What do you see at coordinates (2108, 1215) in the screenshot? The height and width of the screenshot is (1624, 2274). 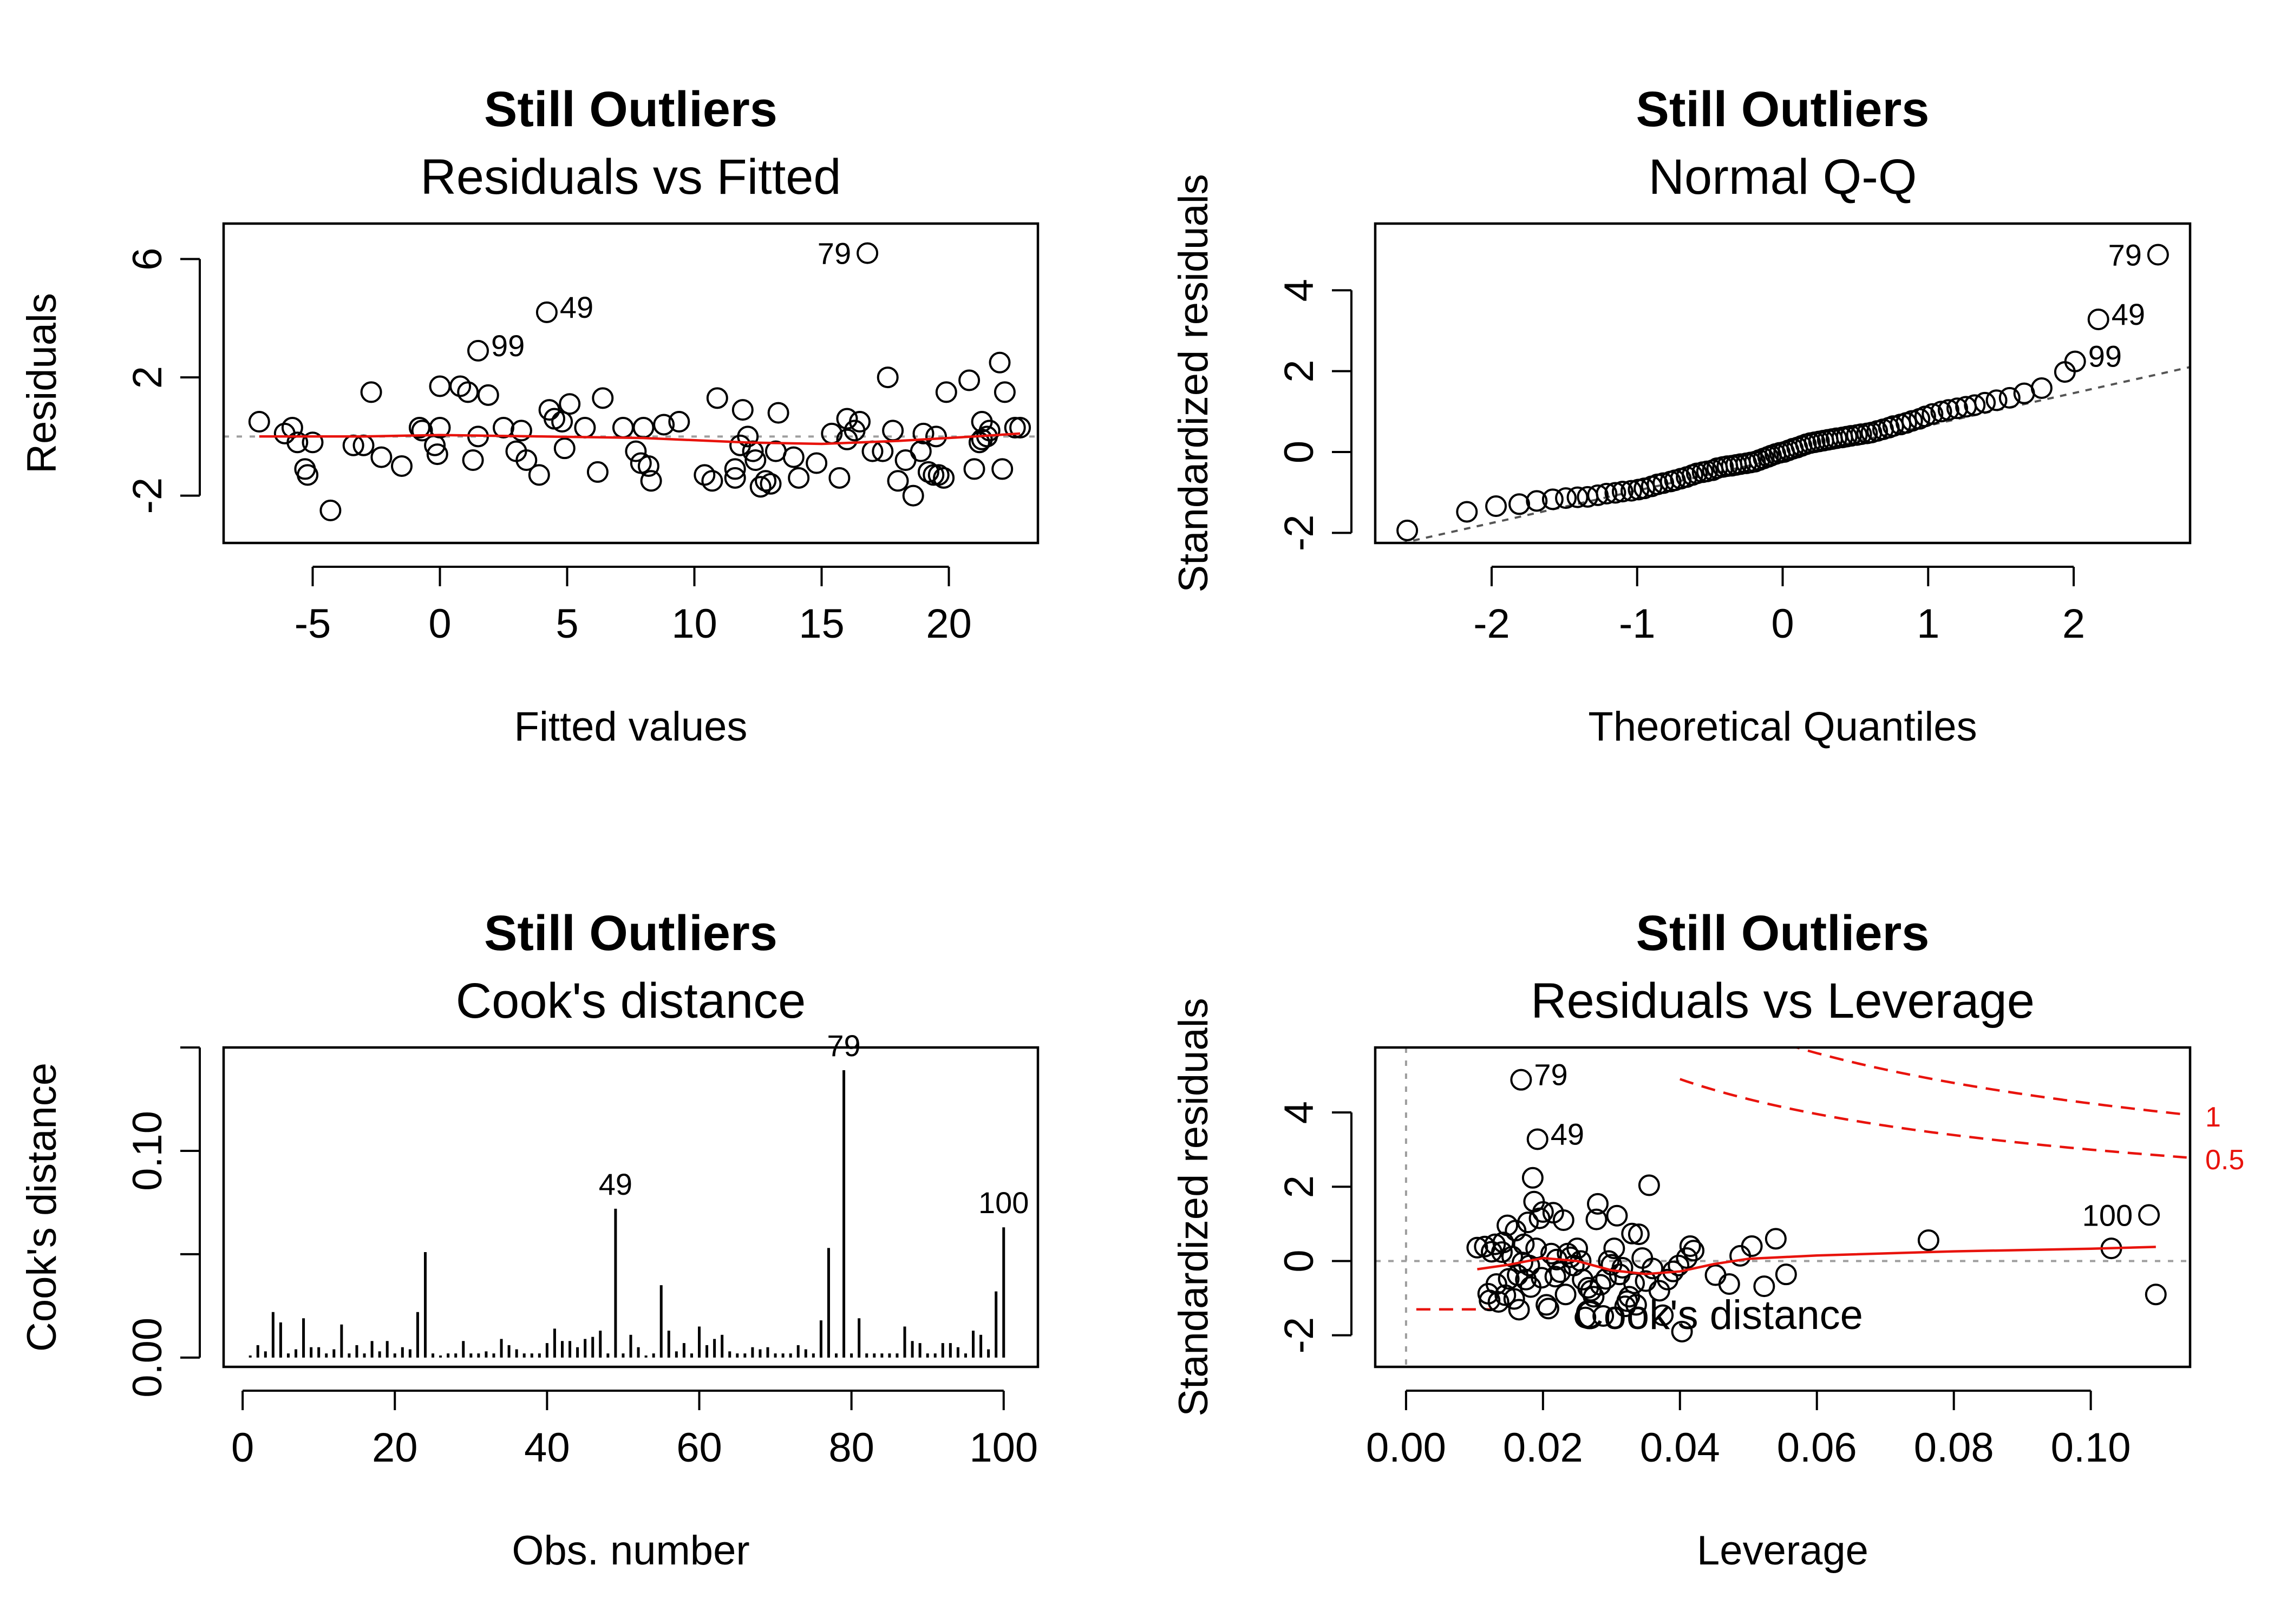 I see `point-label: 100` at bounding box center [2108, 1215].